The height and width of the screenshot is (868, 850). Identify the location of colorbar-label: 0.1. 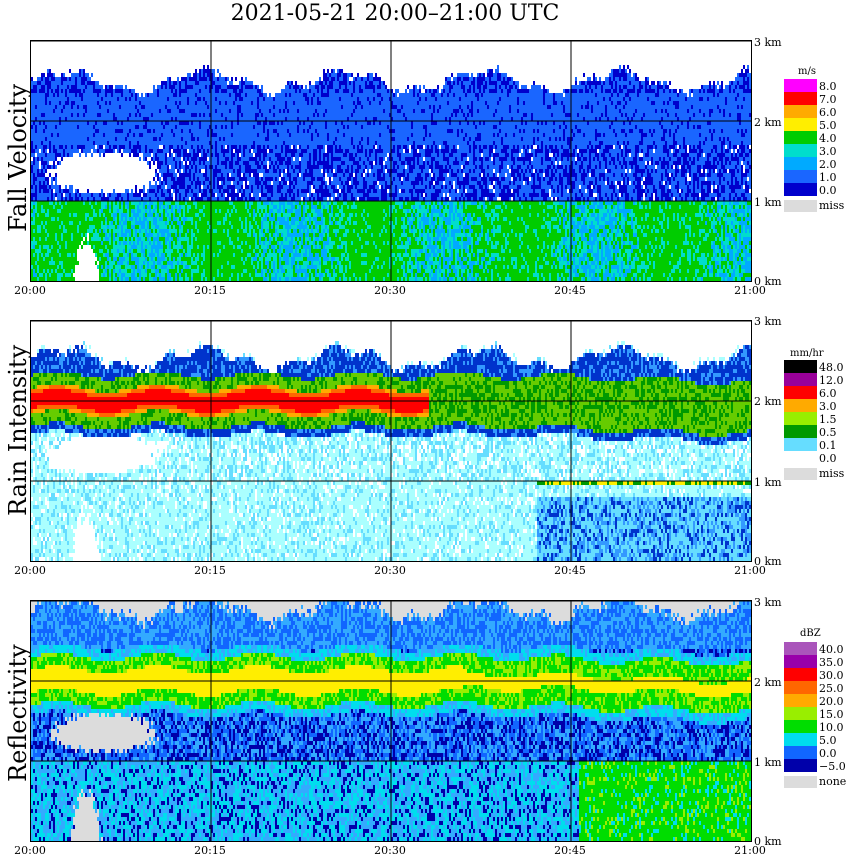
(828, 445).